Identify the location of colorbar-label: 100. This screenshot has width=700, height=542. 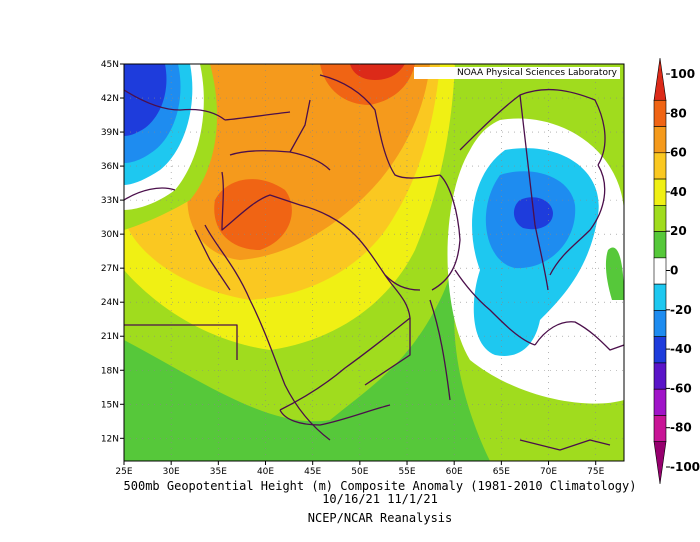
(682, 74).